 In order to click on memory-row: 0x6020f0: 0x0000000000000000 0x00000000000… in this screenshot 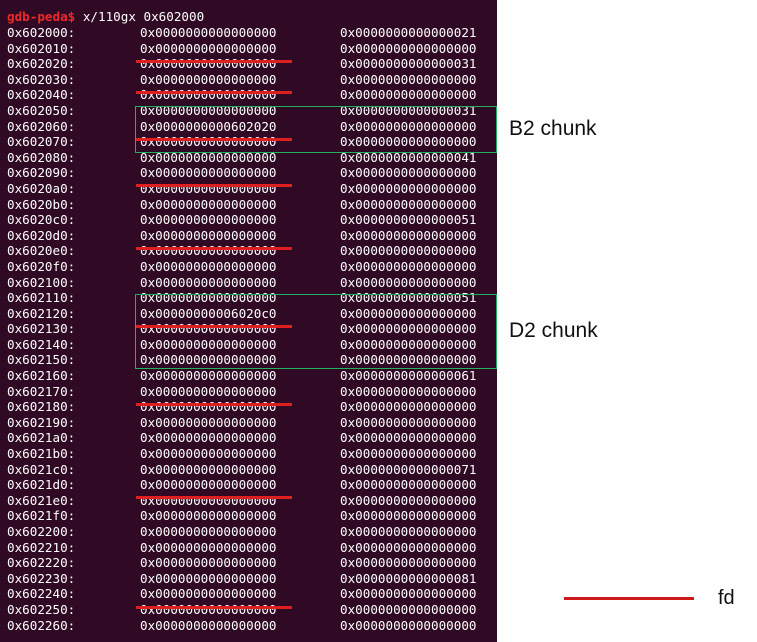, I will do `click(252, 267)`.